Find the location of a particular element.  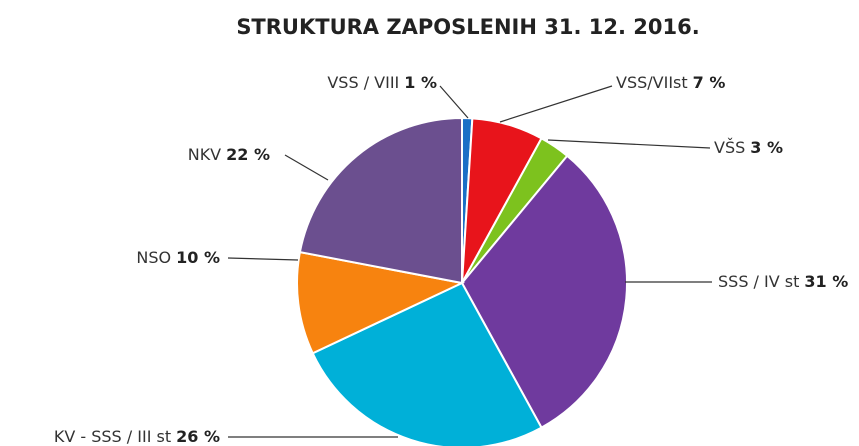

value-label: 10 % is located at coordinates (198, 257).